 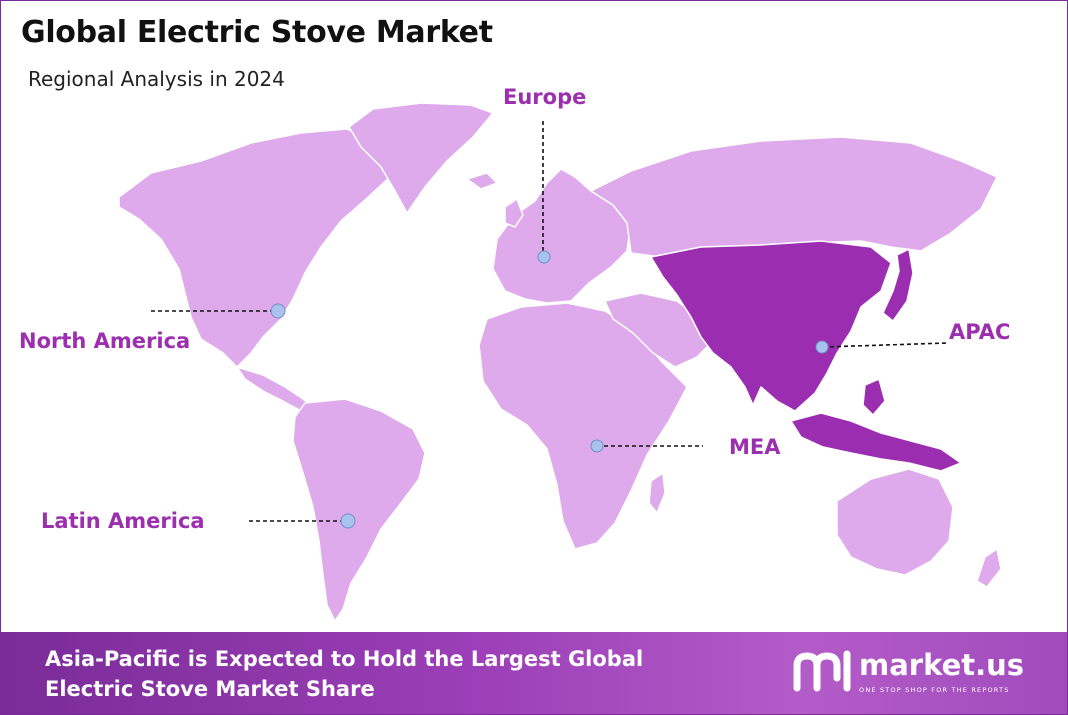 What do you see at coordinates (105, 341) in the screenshot?
I see `region-label-north-america: North America` at bounding box center [105, 341].